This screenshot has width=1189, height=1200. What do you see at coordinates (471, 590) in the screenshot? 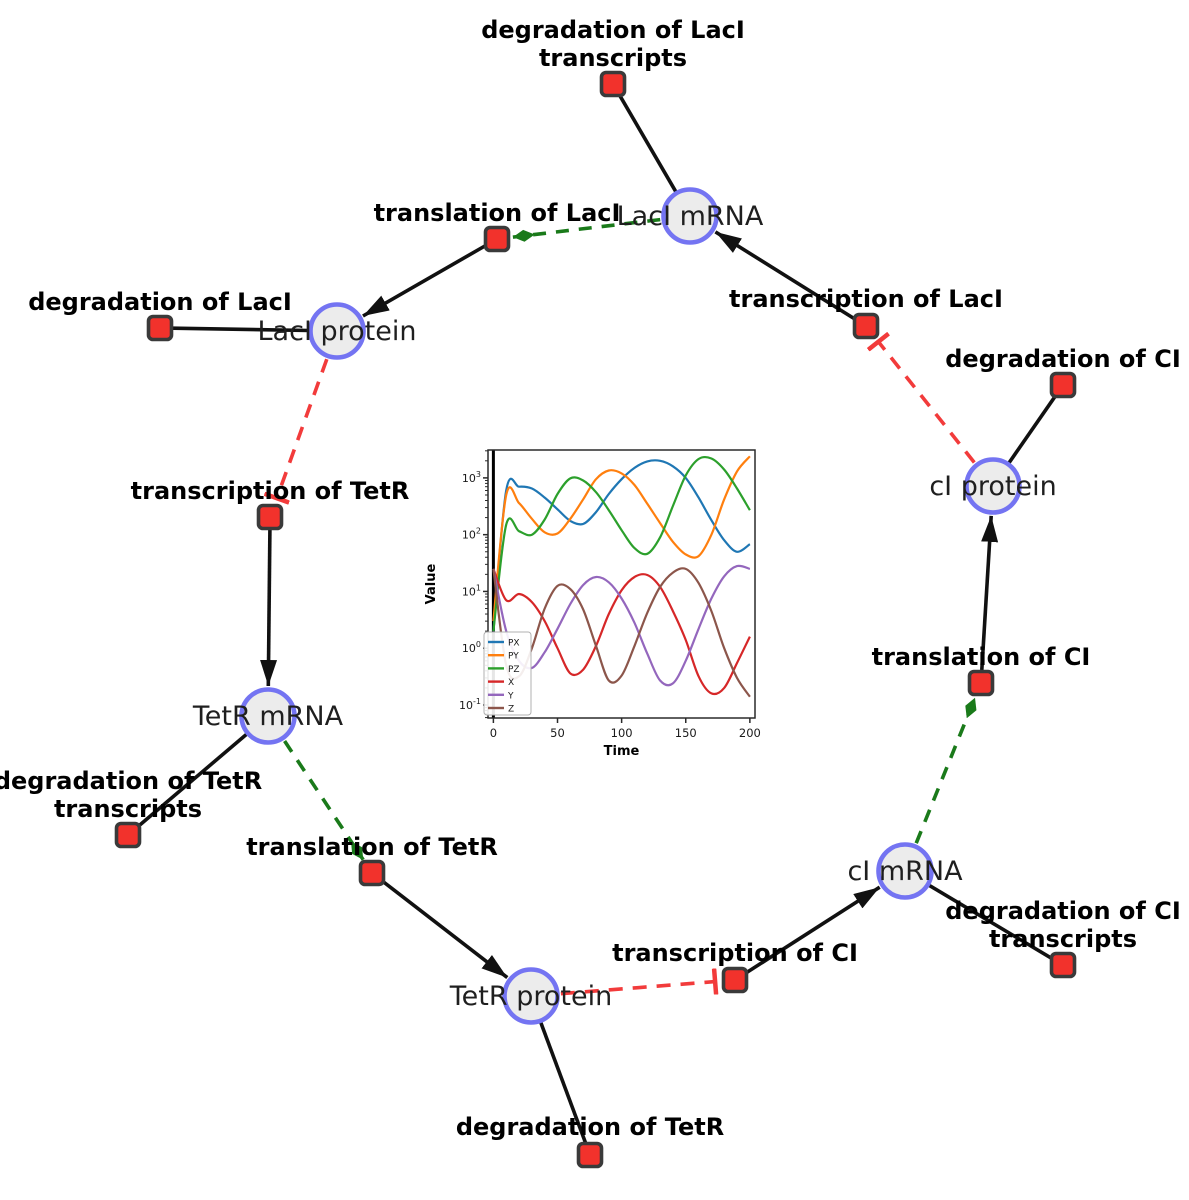
I see `y-tick-label: 10¹` at bounding box center [471, 590].